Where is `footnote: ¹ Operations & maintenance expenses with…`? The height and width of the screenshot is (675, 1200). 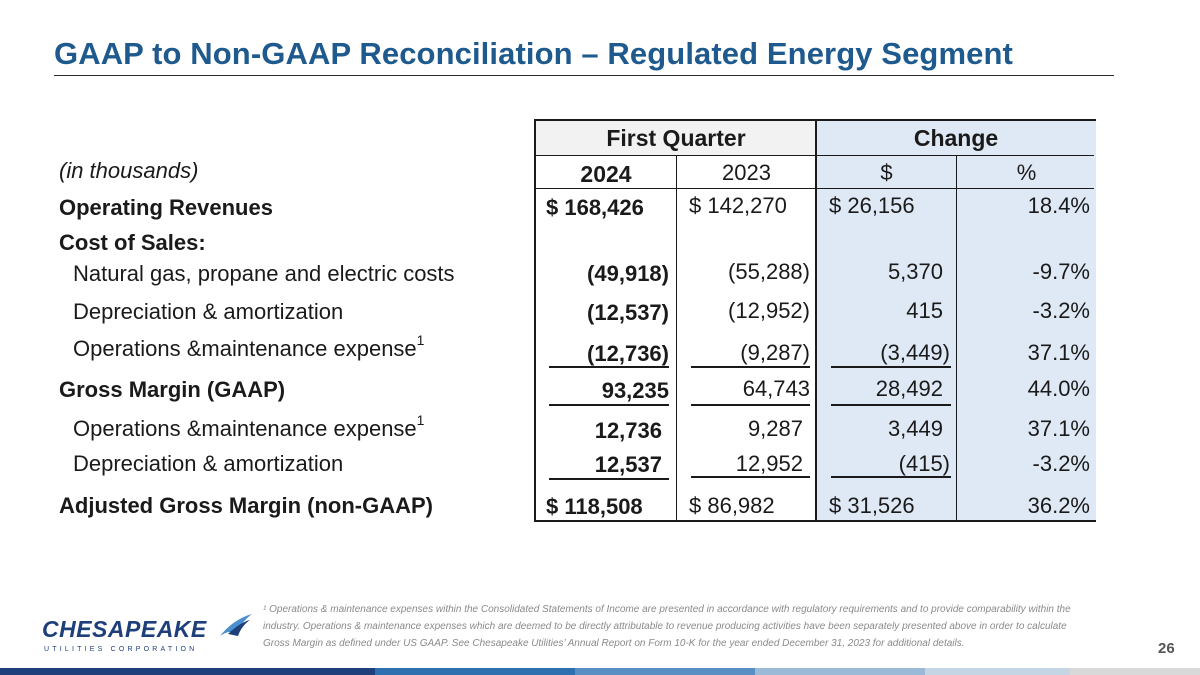 footnote: ¹ Operations & maintenance expenses with… is located at coordinates (667, 626).